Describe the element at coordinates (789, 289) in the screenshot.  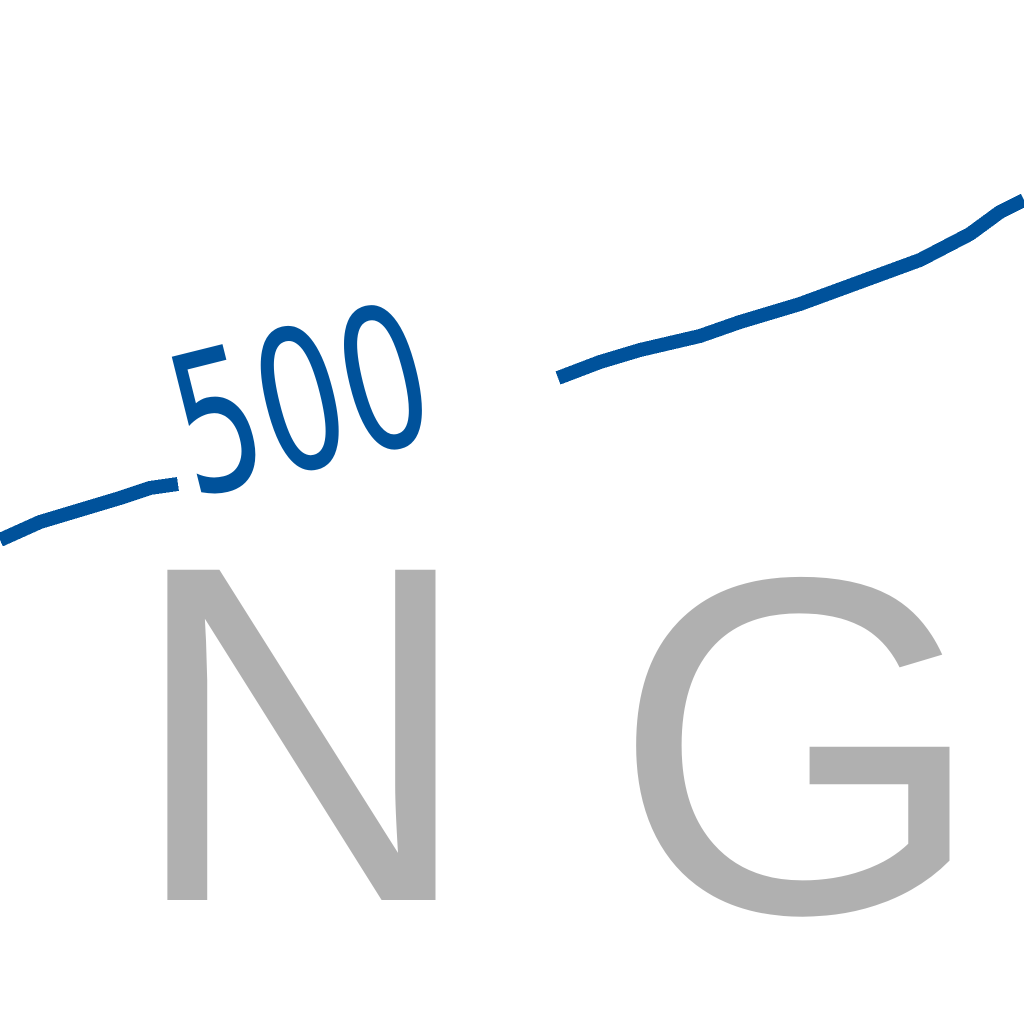
I see `contour-line-segment-right` at that location.